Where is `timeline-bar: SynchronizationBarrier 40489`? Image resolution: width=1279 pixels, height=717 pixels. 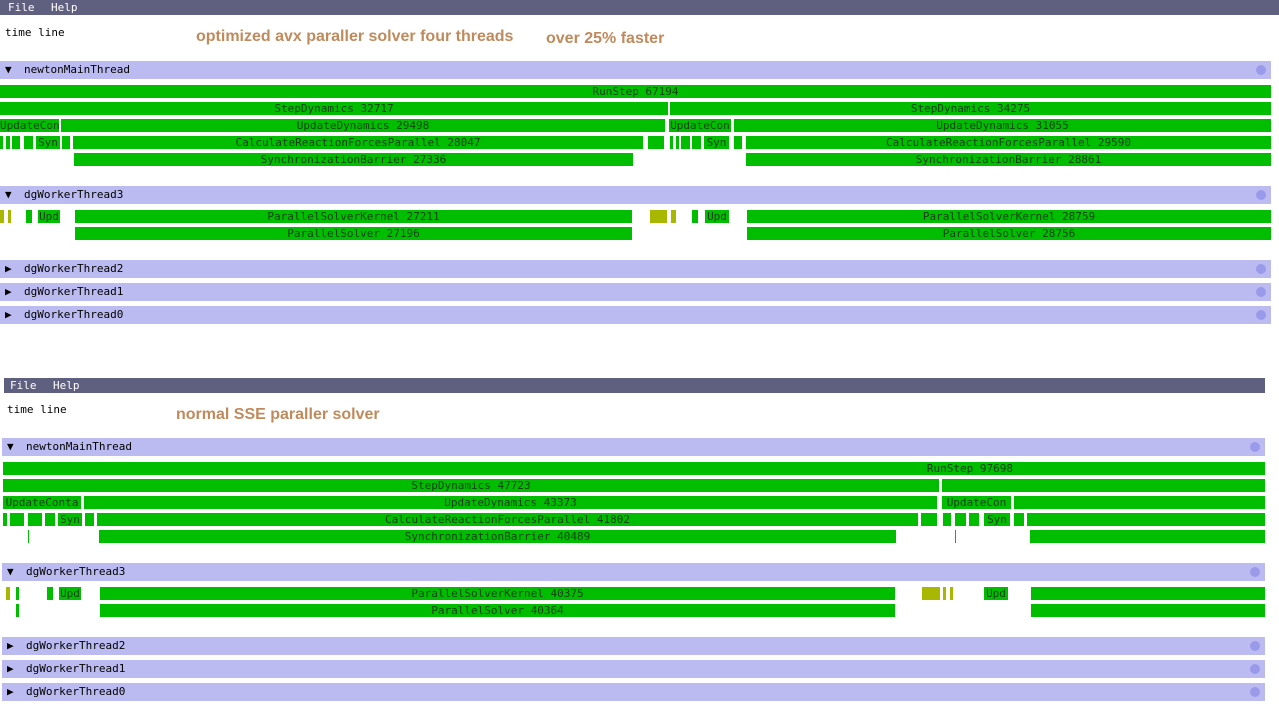
timeline-bar: SynchronizationBarrier 40489 is located at coordinates (497, 536).